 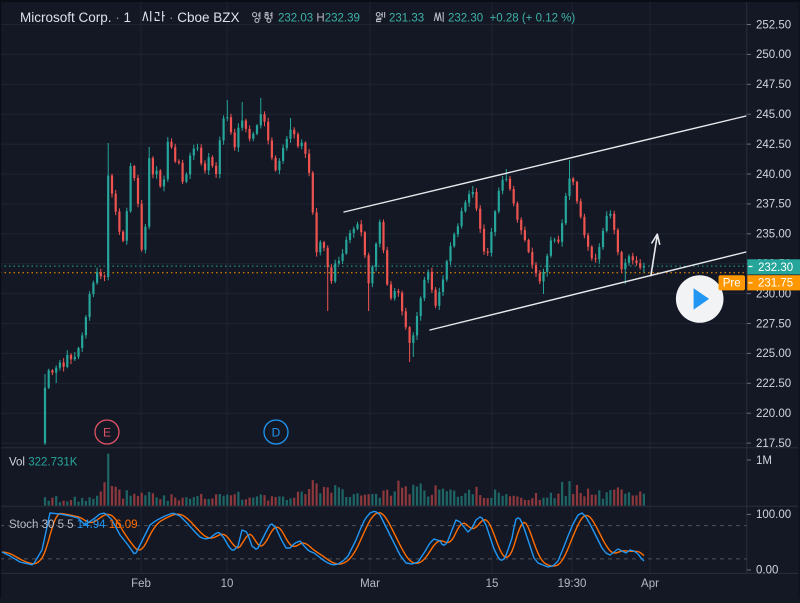 I want to click on svg-text: 15, so click(x=492, y=584).